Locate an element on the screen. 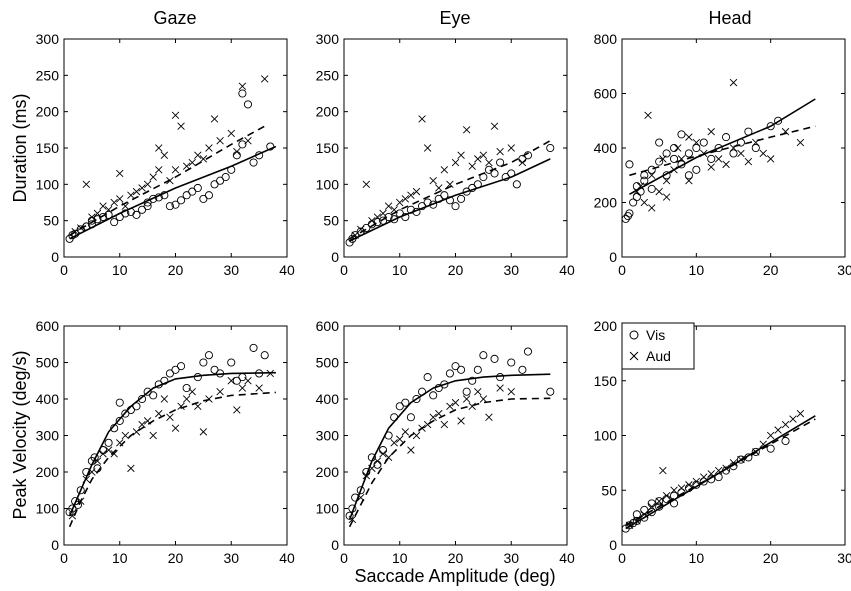 The height and width of the screenshot is (591, 851). legend: Vis Aud is located at coordinates (658, 346).